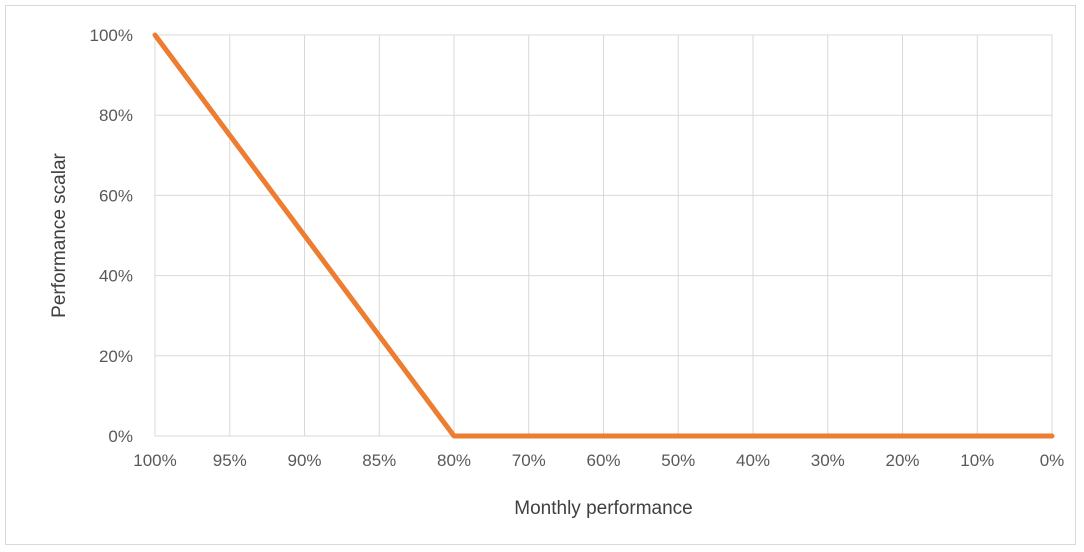  What do you see at coordinates (753, 460) in the screenshot?
I see `x-tick-label: 40%` at bounding box center [753, 460].